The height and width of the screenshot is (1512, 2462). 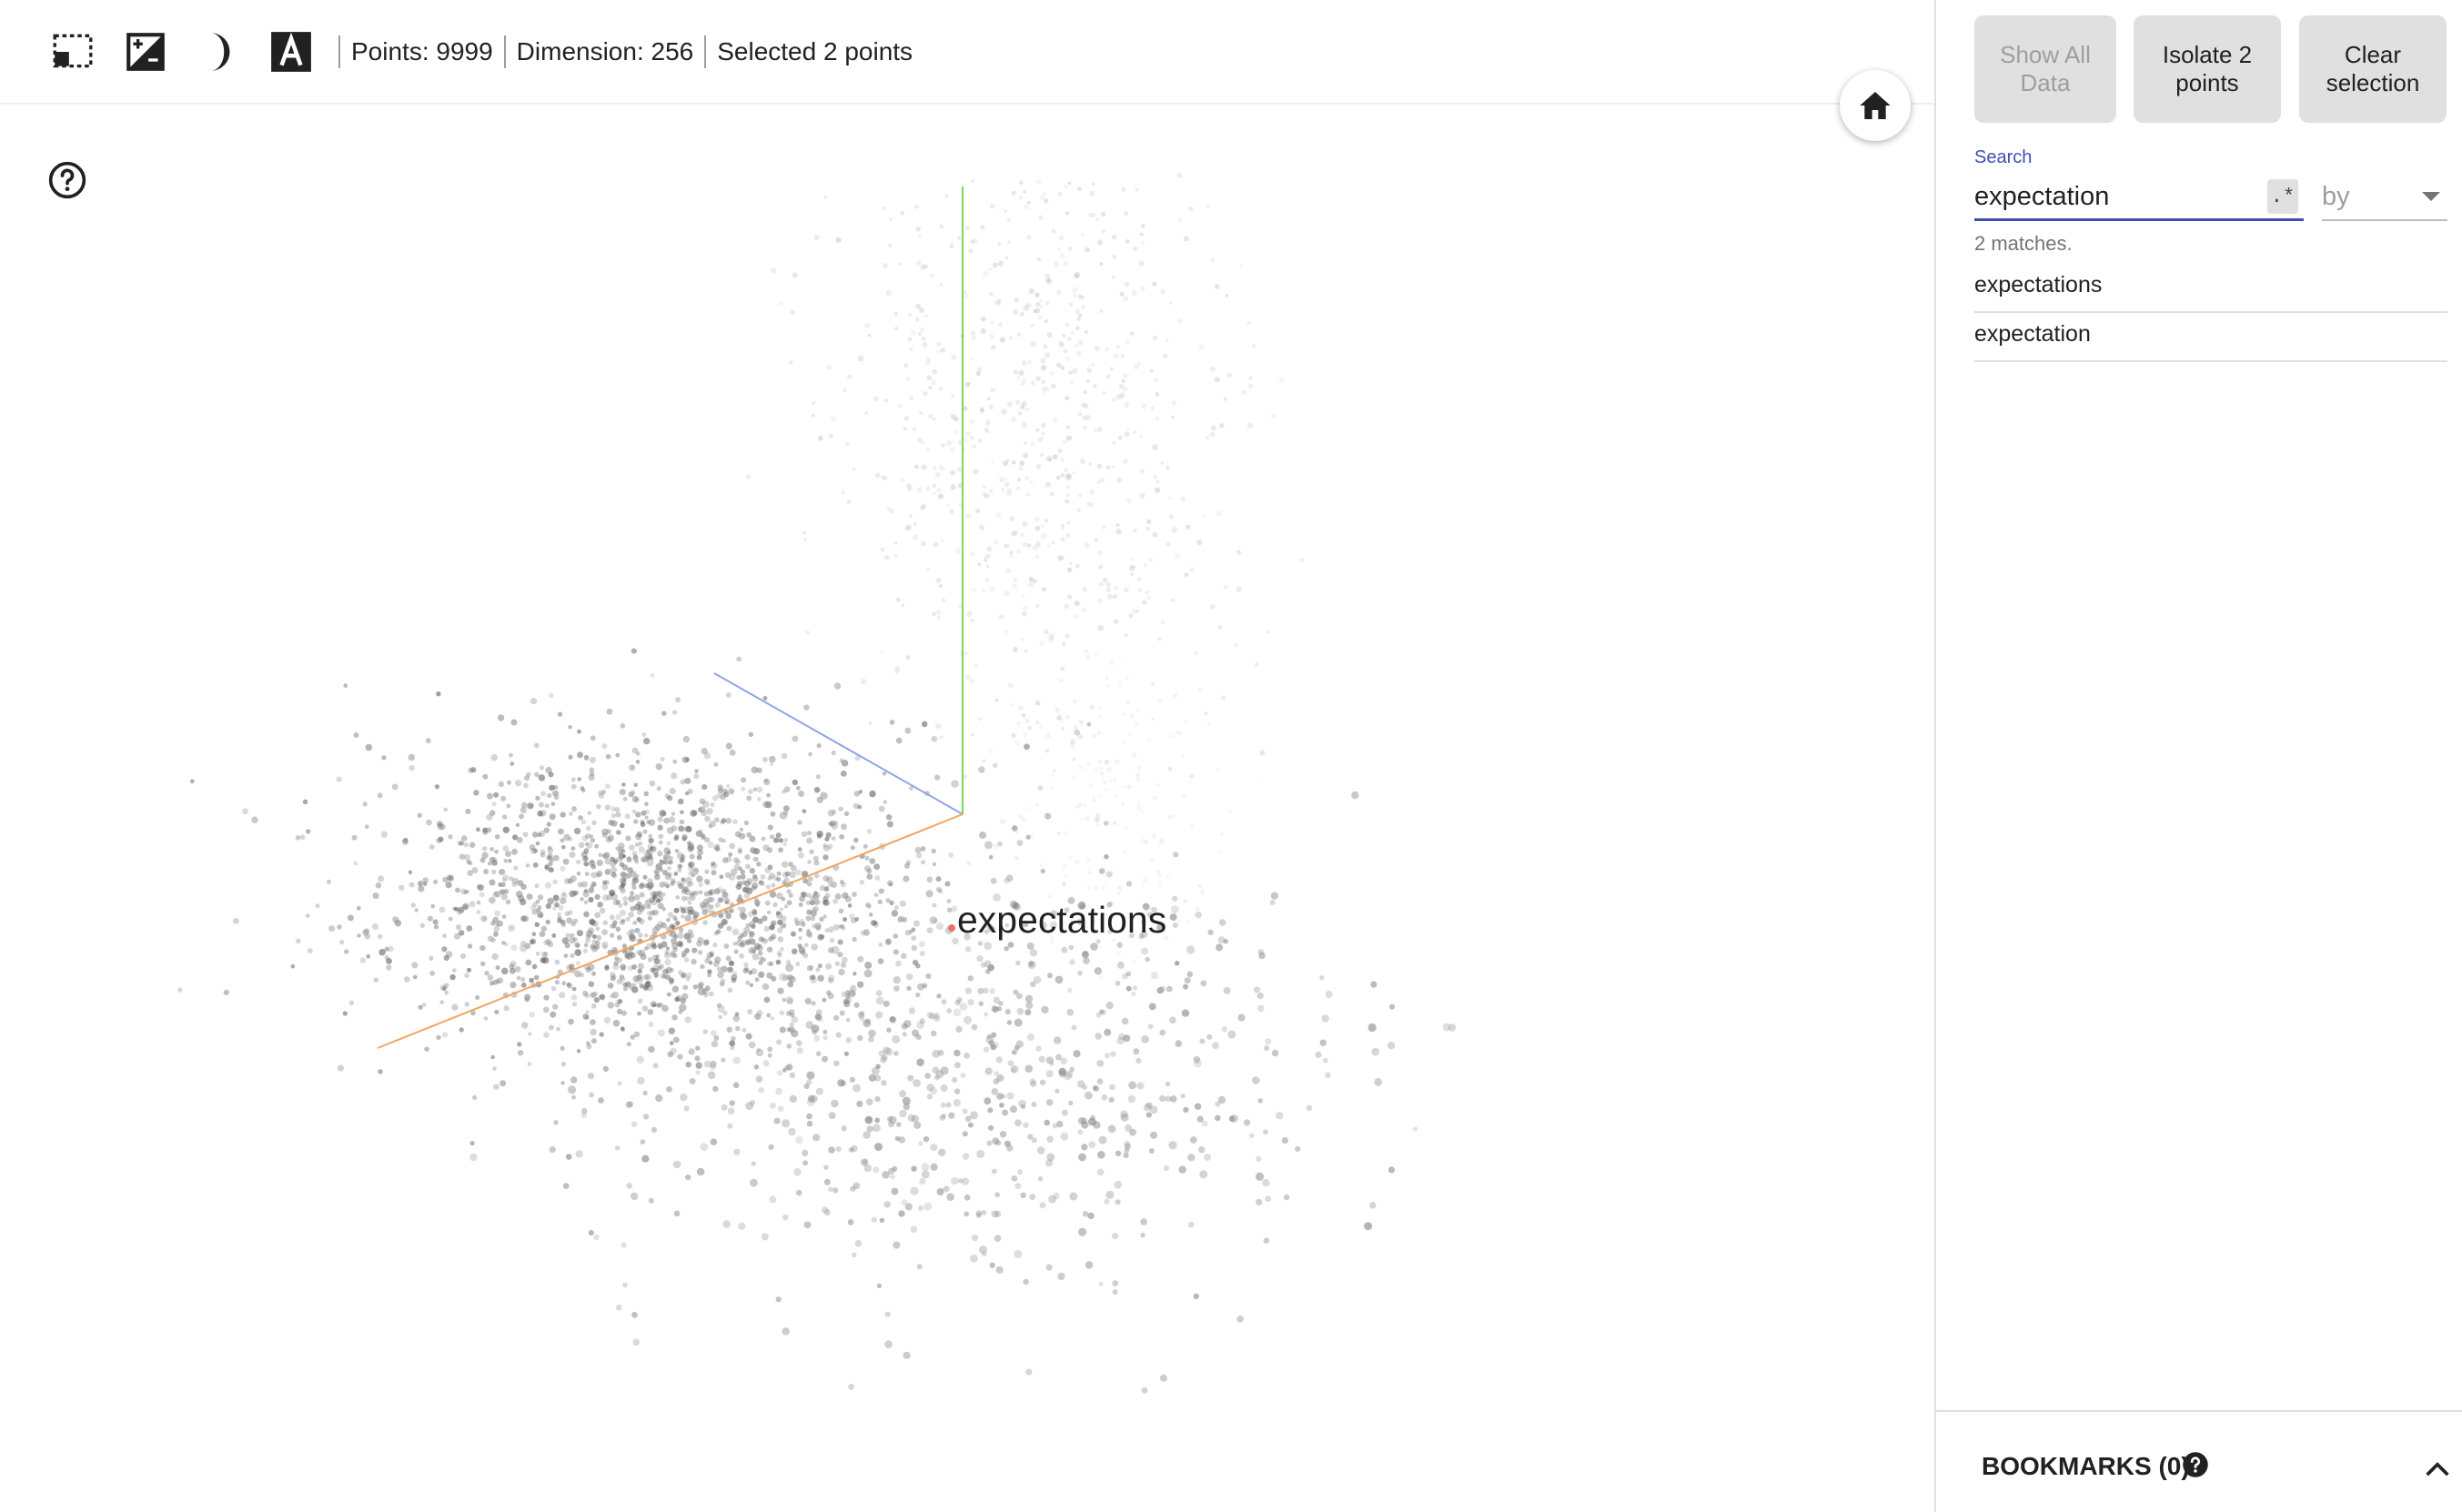 What do you see at coordinates (2045, 69) in the screenshot?
I see `show-all-data-button: Show All Data` at bounding box center [2045, 69].